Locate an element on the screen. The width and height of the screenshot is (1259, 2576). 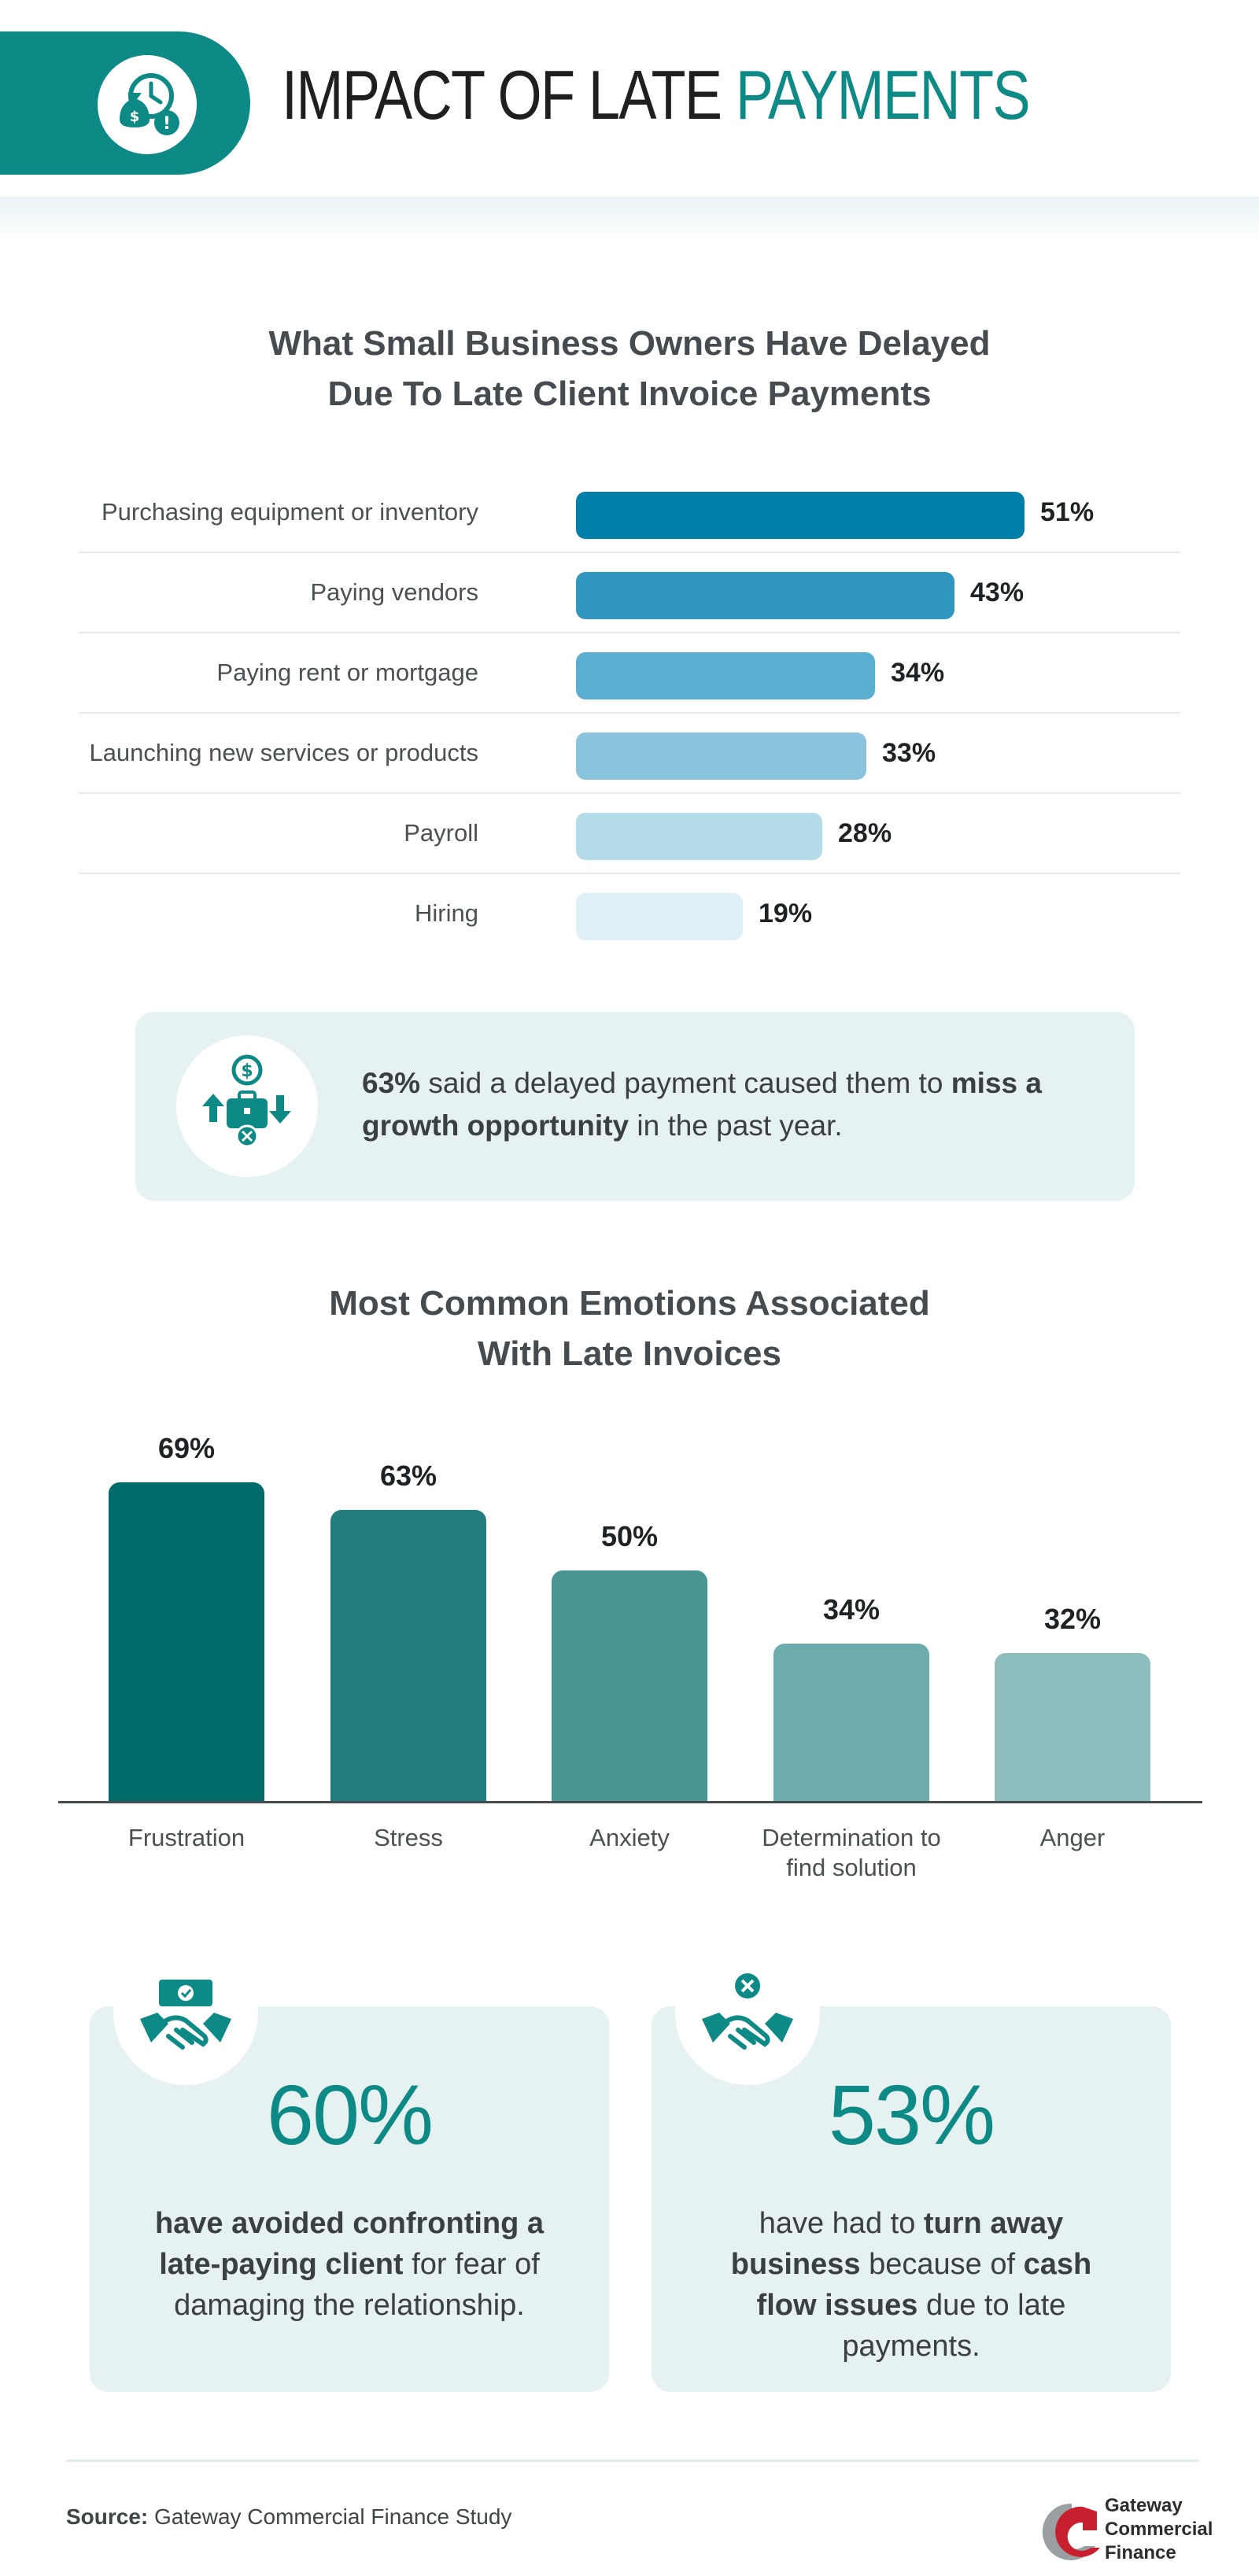
logo-line2: Commercial is located at coordinates (1159, 2529).